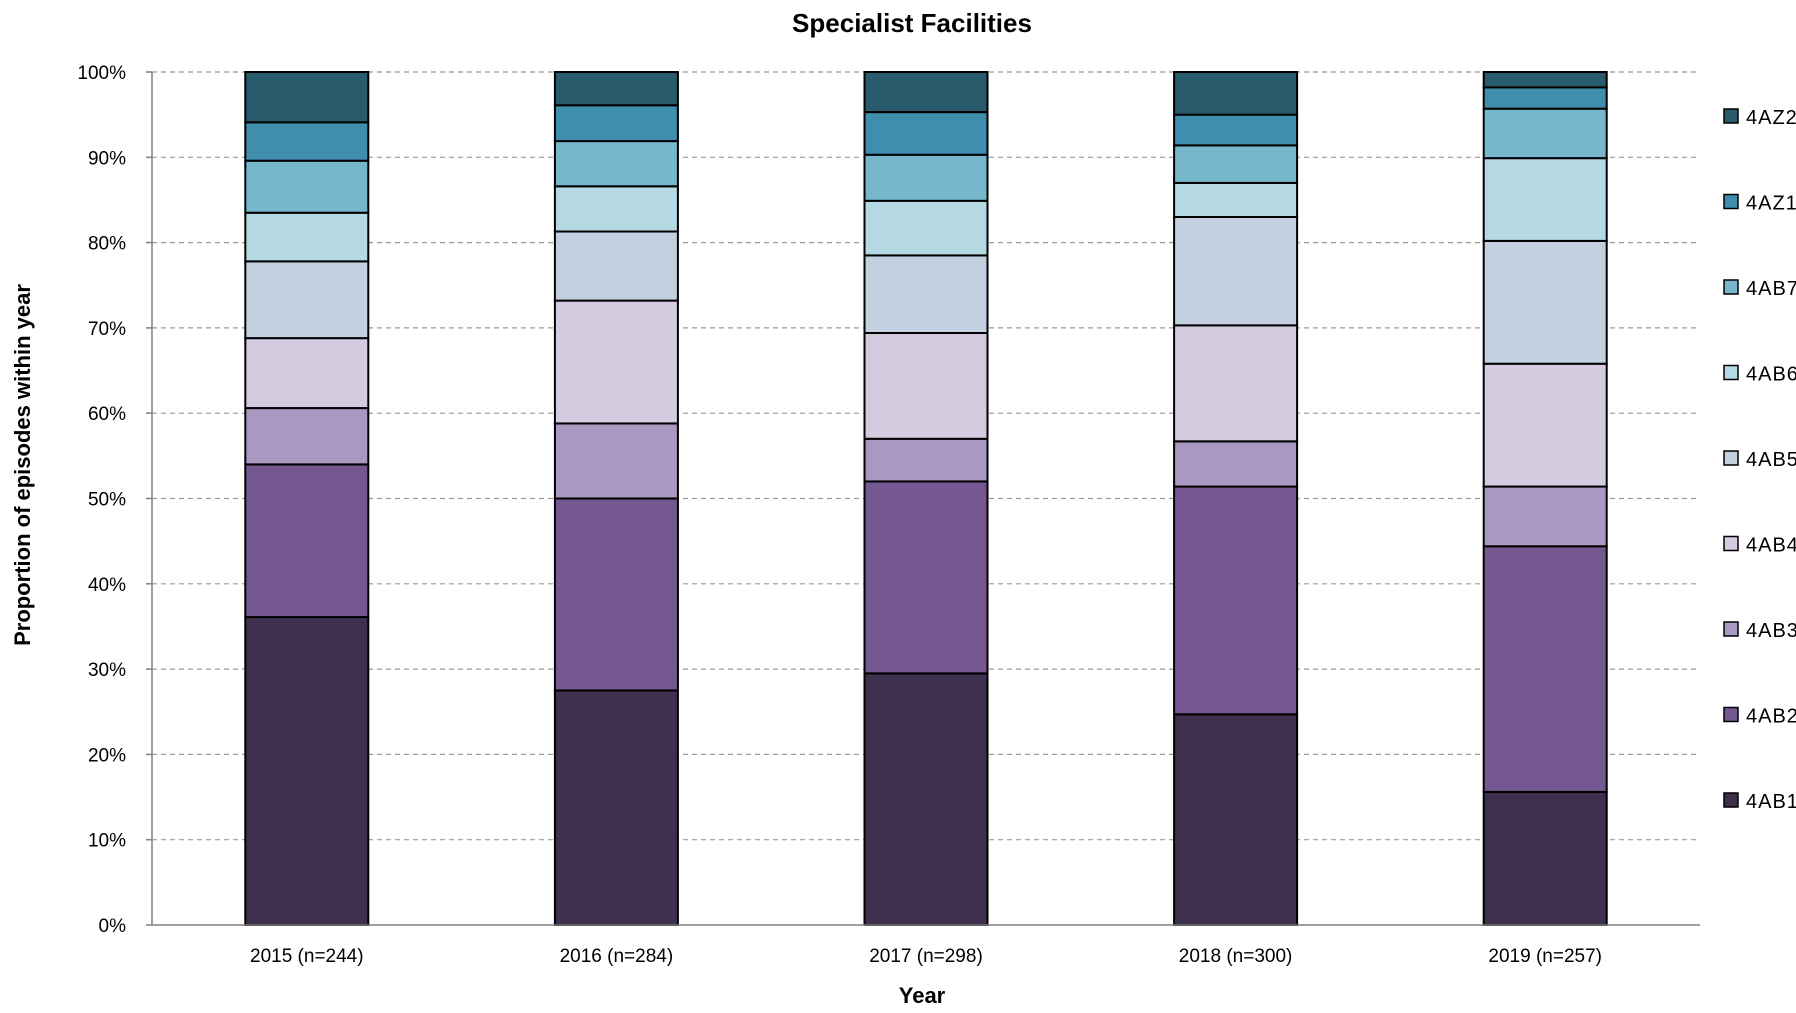  Describe the element at coordinates (101, 73) in the screenshot. I see `y-tick-label: 100%` at that location.